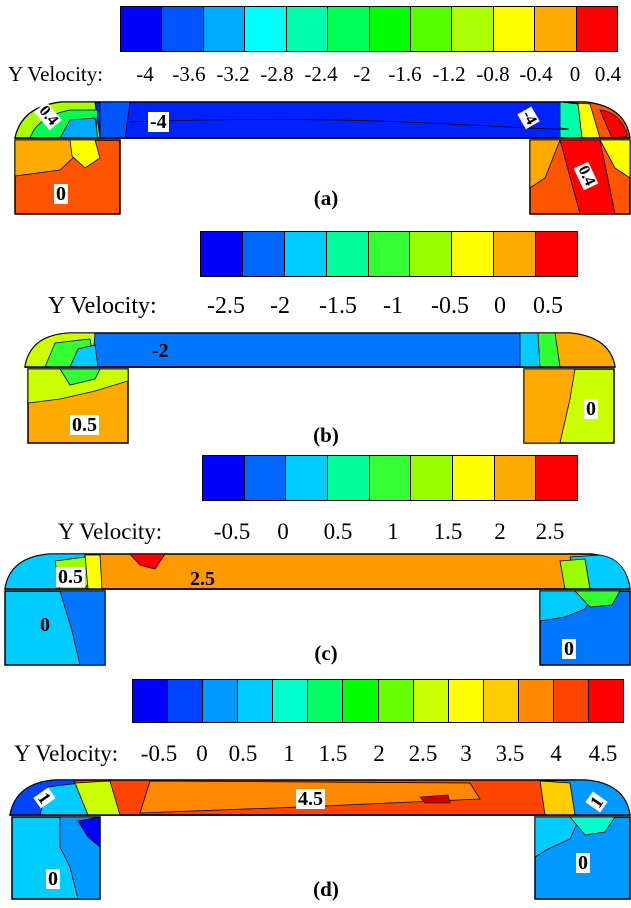 The image size is (631, 908). Describe the element at coordinates (243, 753) in the screenshot. I see `colorbar-d-tick: 0.5` at that location.